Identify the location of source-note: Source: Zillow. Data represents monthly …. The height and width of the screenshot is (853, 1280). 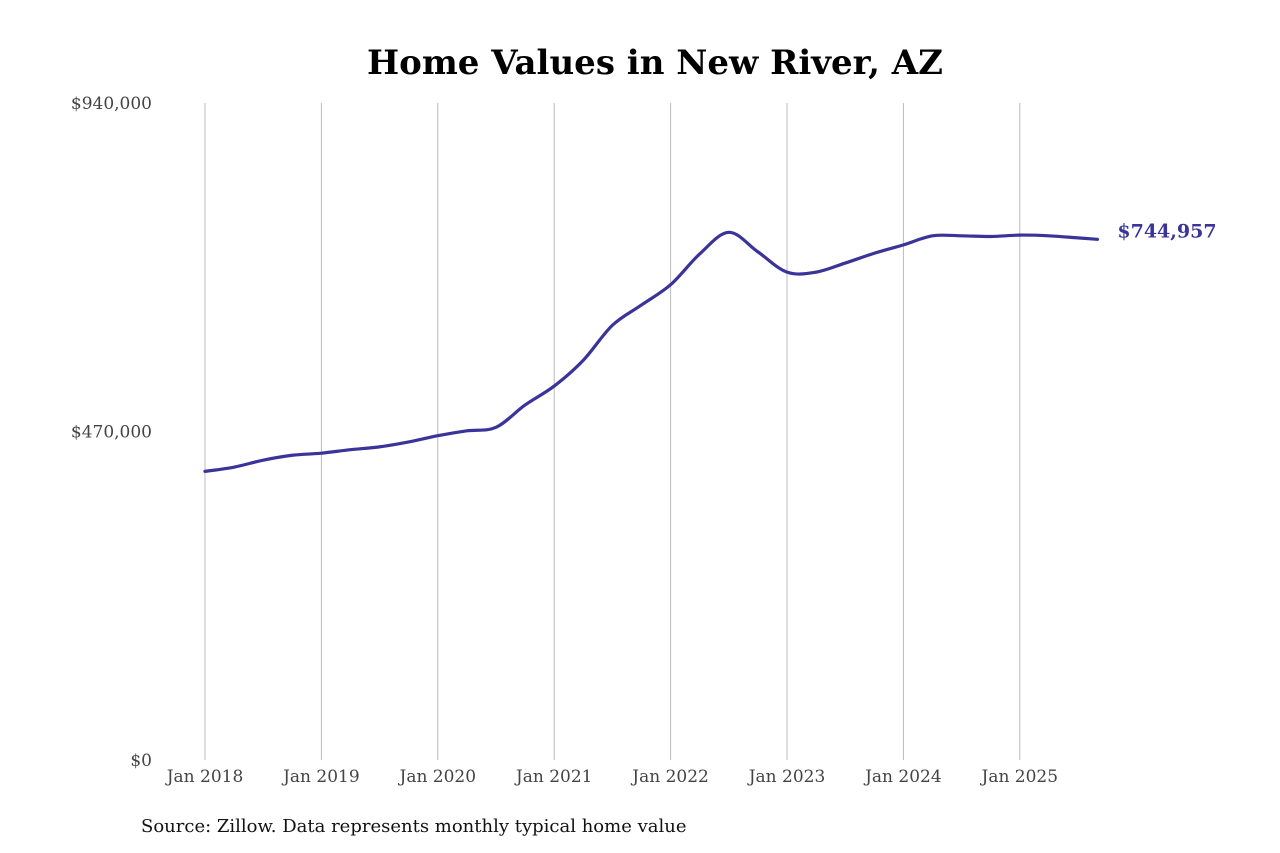
(414, 826).